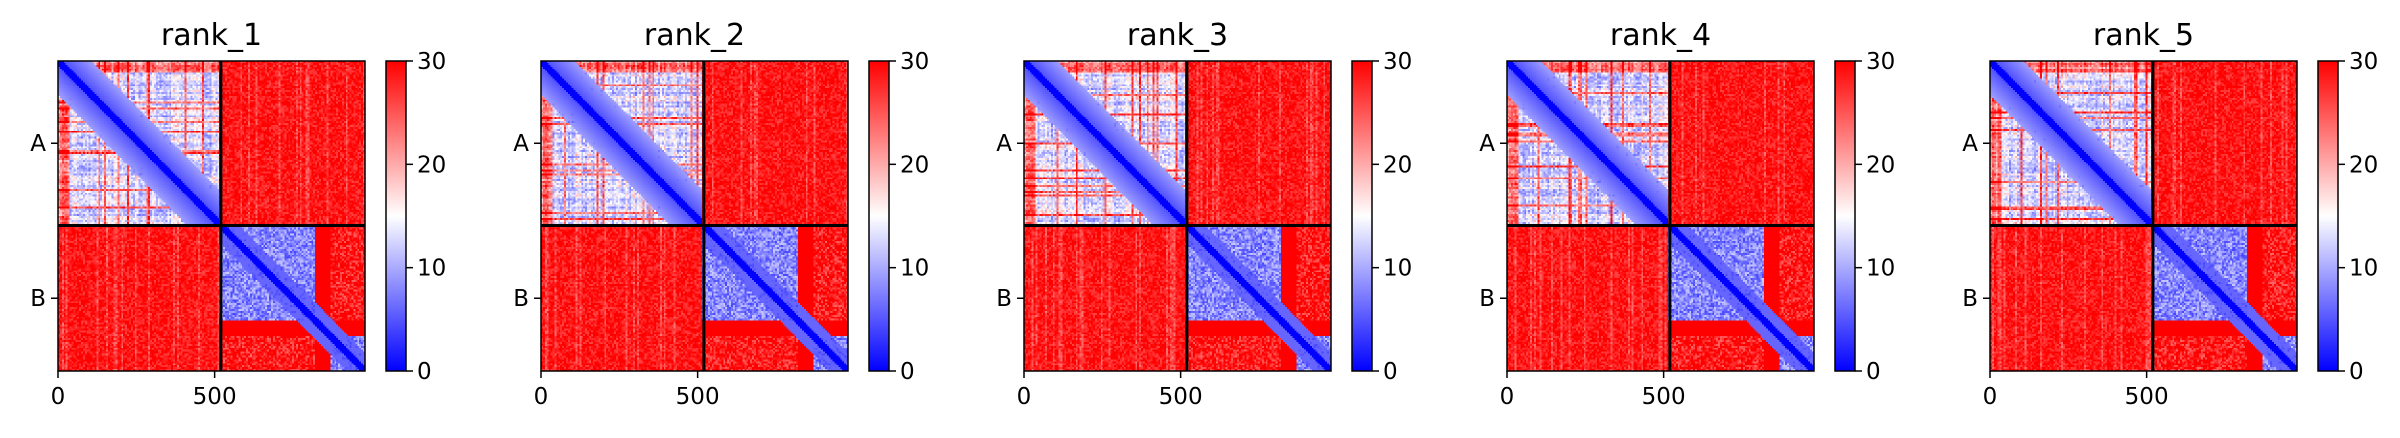 This screenshot has height=438, width=2400. What do you see at coordinates (1177, 35) in the screenshot?
I see `panel-title: rank_3` at bounding box center [1177, 35].